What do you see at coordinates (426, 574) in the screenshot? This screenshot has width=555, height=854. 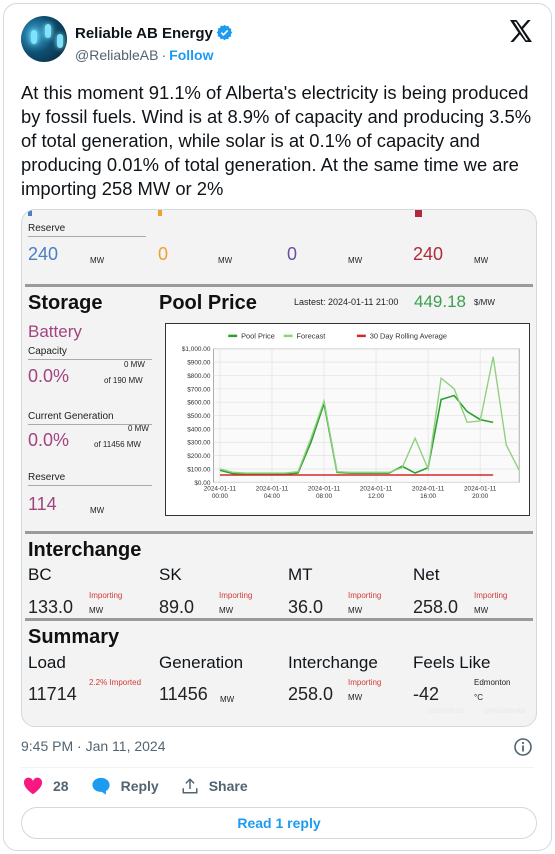 I see `interchange-net-label: Net` at bounding box center [426, 574].